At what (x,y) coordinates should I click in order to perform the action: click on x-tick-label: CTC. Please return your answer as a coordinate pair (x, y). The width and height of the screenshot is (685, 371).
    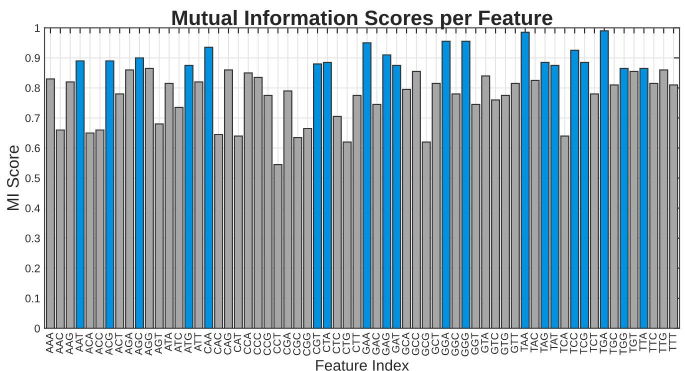
    Looking at the image, I should click on (336, 343).